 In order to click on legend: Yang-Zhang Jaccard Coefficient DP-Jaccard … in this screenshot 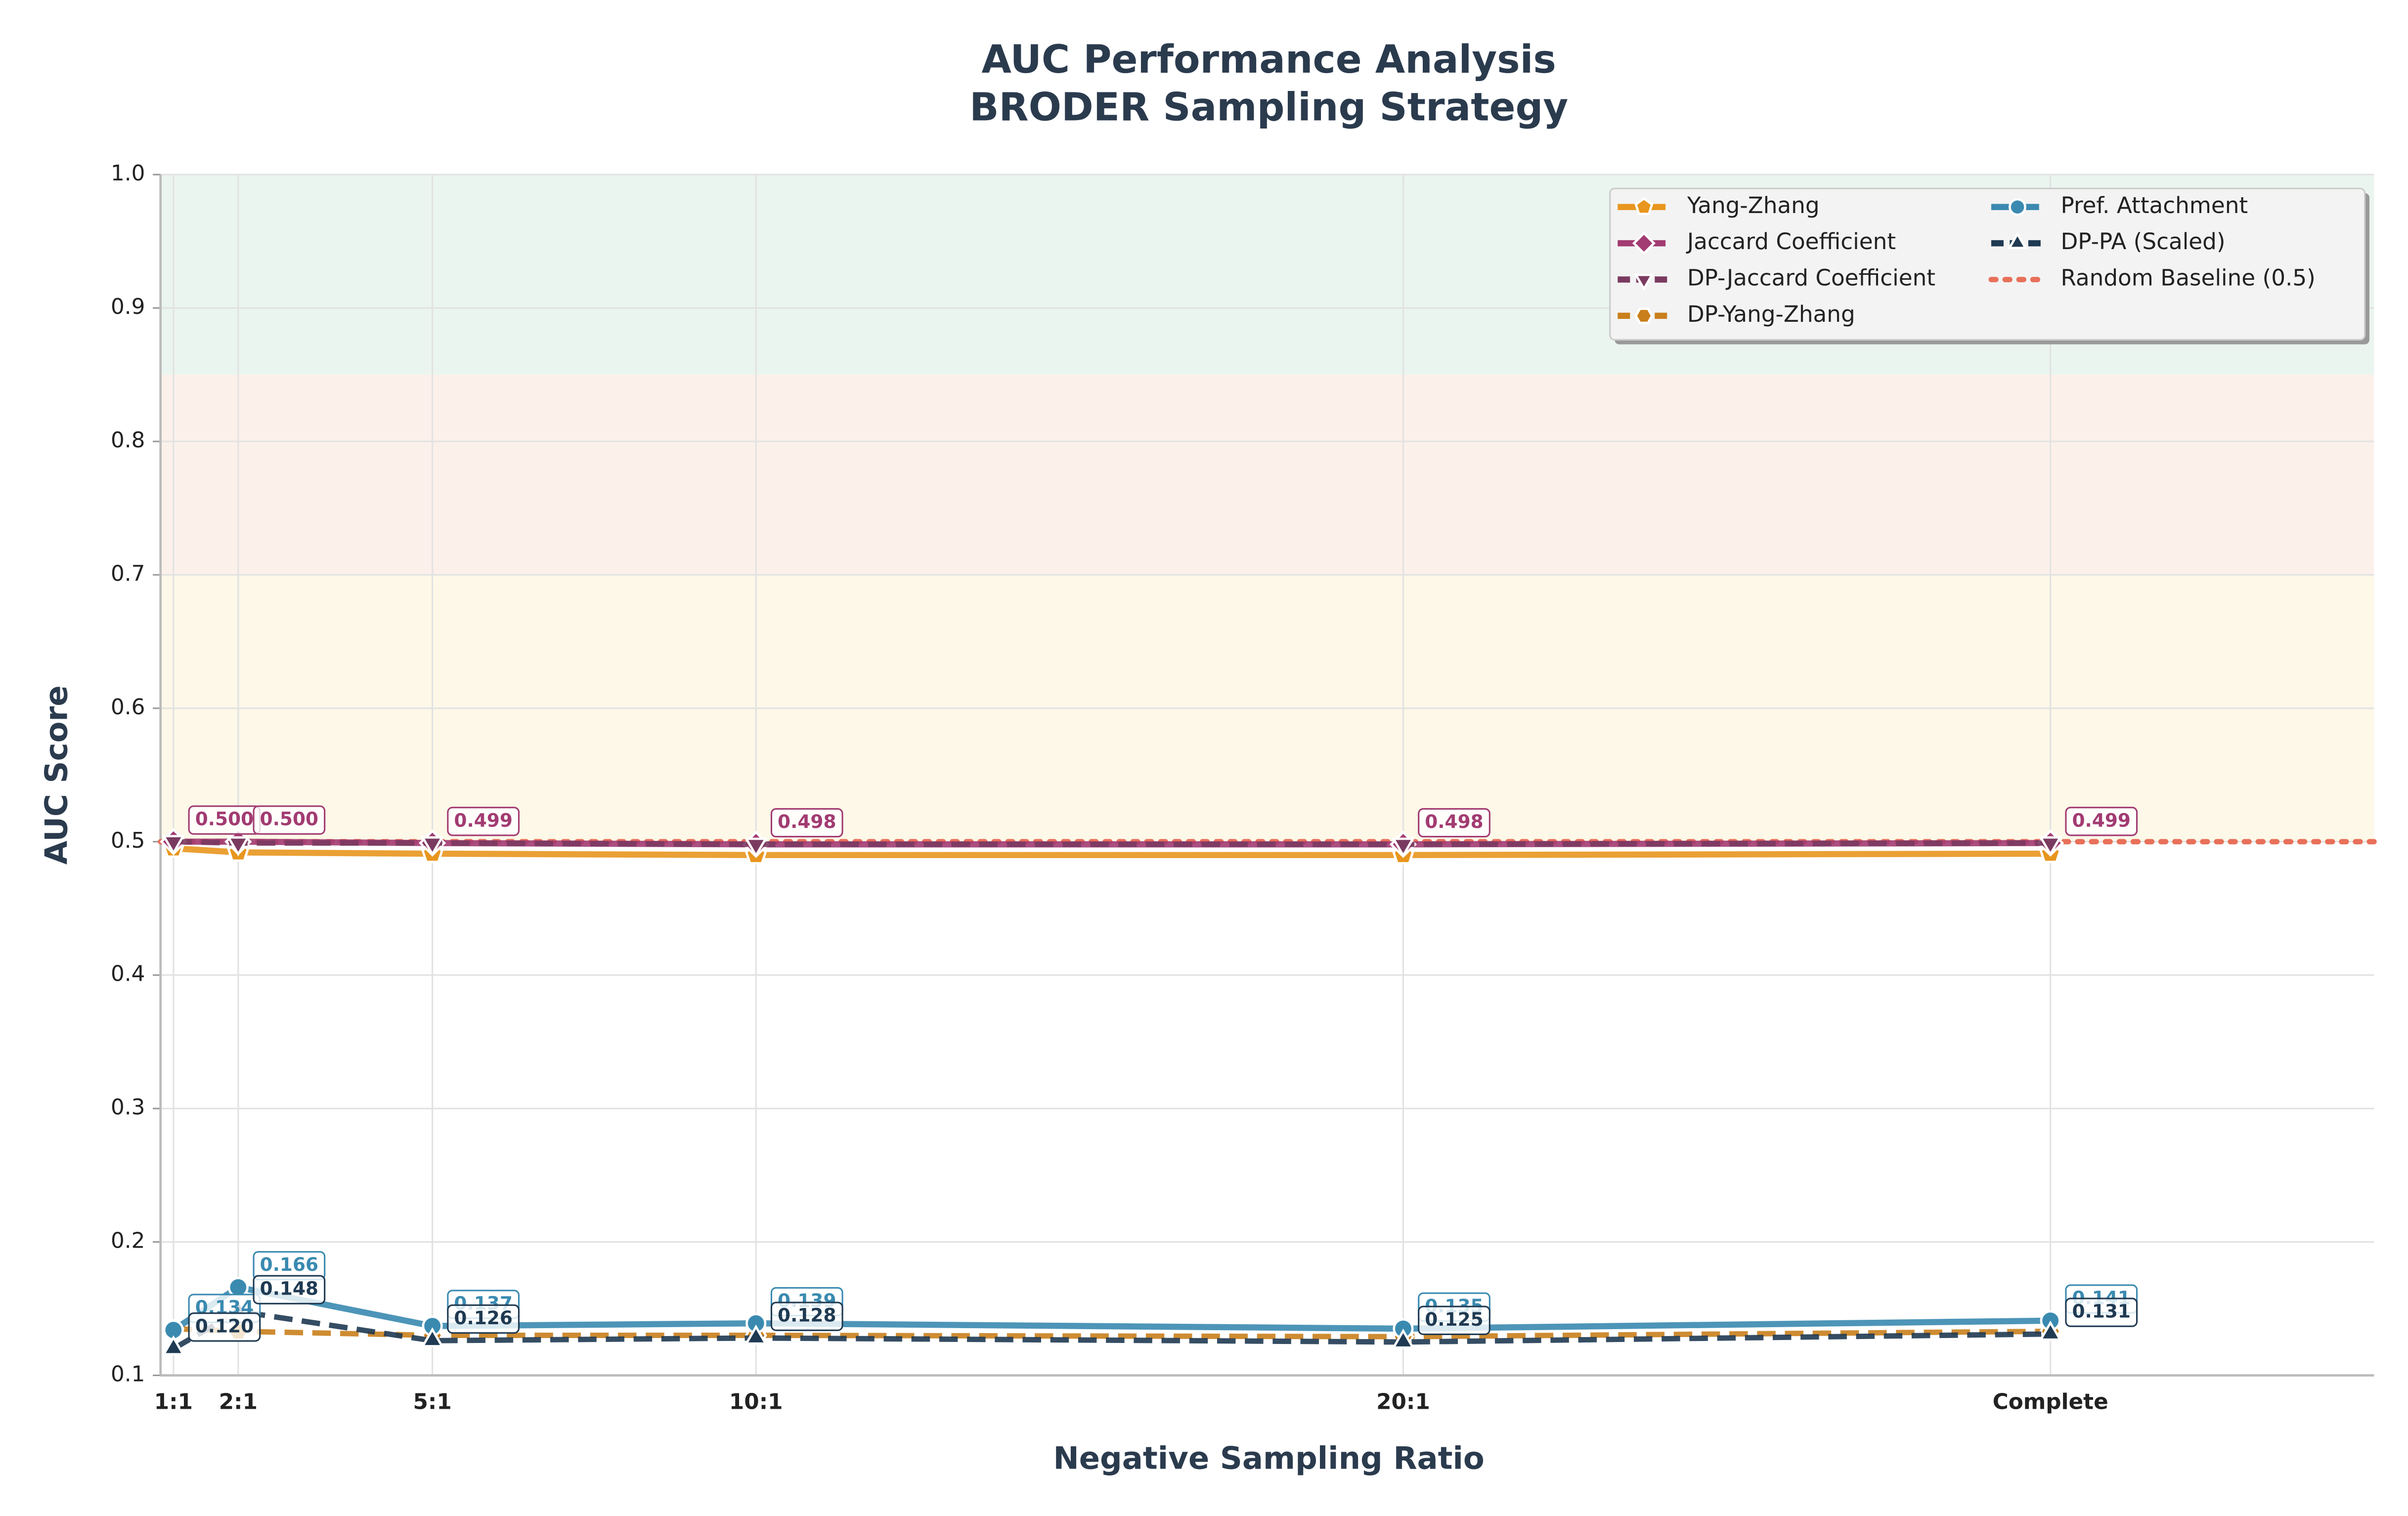, I will do `click(1989, 266)`.